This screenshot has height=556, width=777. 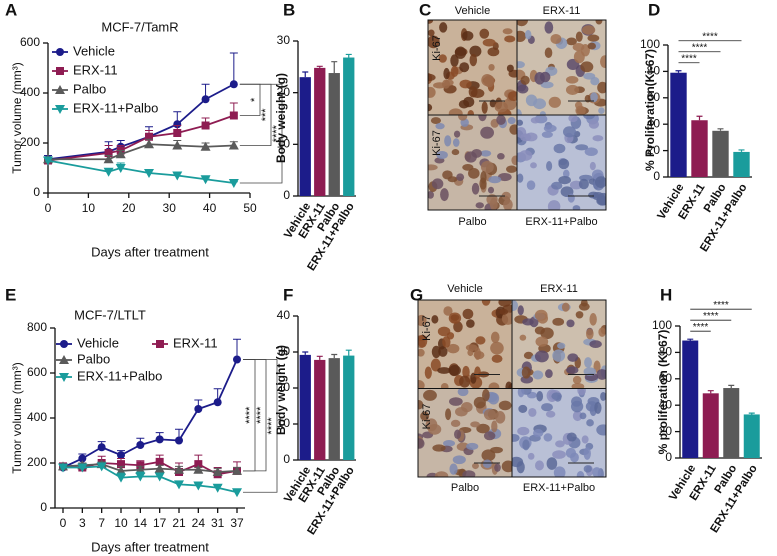 I want to click on y-tick-label: 30, so click(x=284, y=40).